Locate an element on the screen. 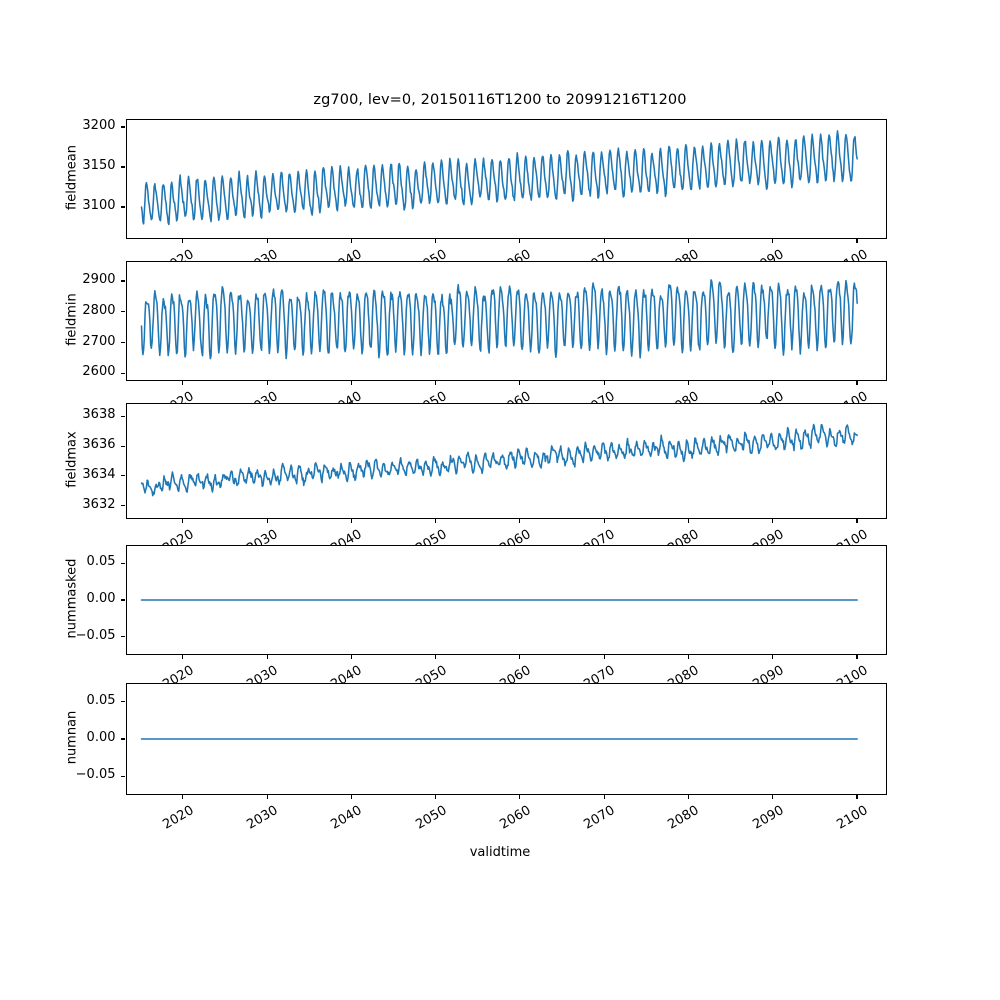 This screenshot has width=1000, height=1000. xtick-label-fieldmin-7: 2090 is located at coordinates (747, 396).